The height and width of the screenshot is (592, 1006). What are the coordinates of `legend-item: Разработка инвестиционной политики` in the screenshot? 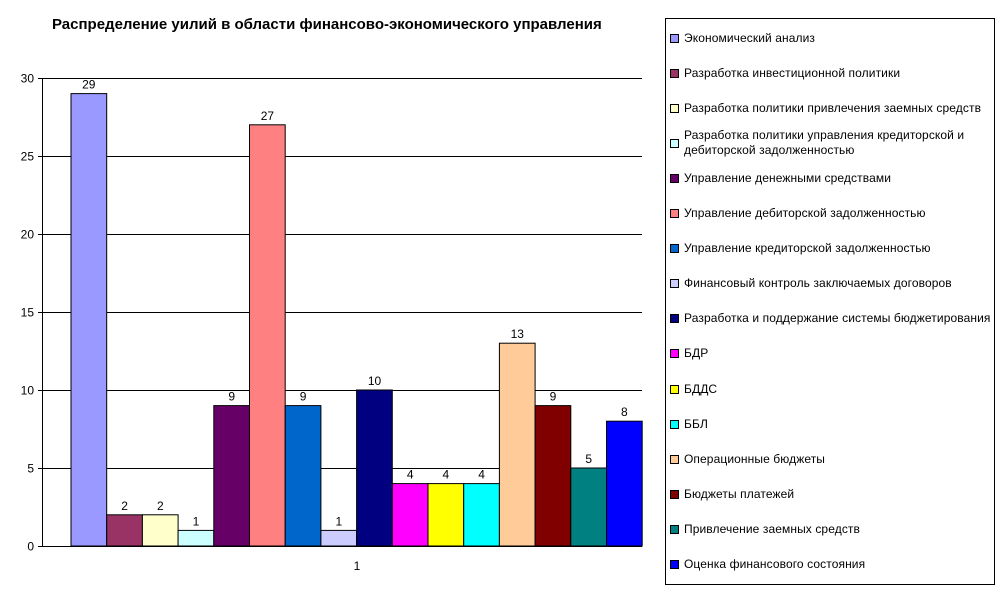 It's located at (831, 73).